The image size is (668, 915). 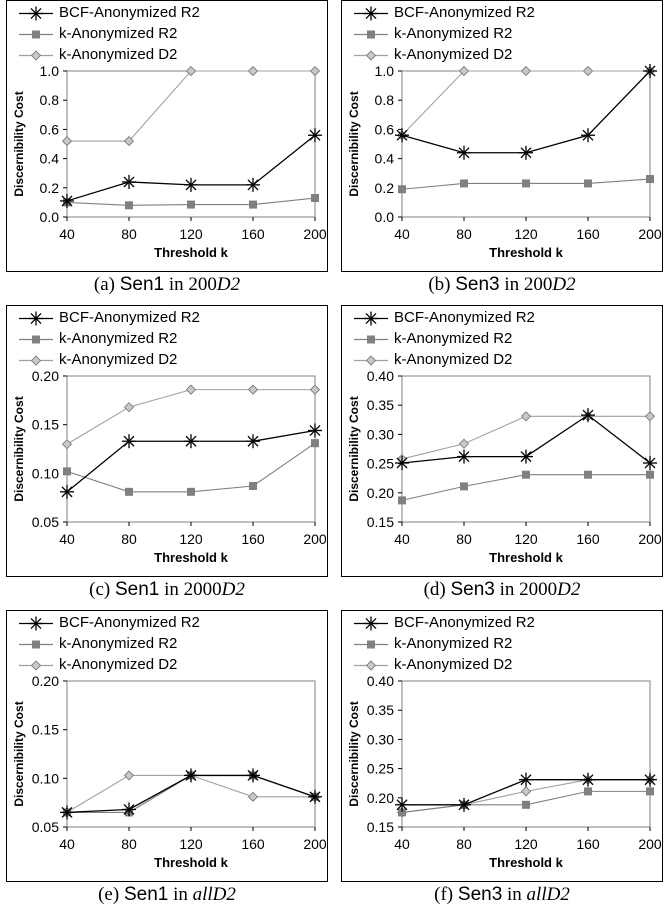 What do you see at coordinates (50, 129) in the screenshot?
I see `y-tick-label: 0.6` at bounding box center [50, 129].